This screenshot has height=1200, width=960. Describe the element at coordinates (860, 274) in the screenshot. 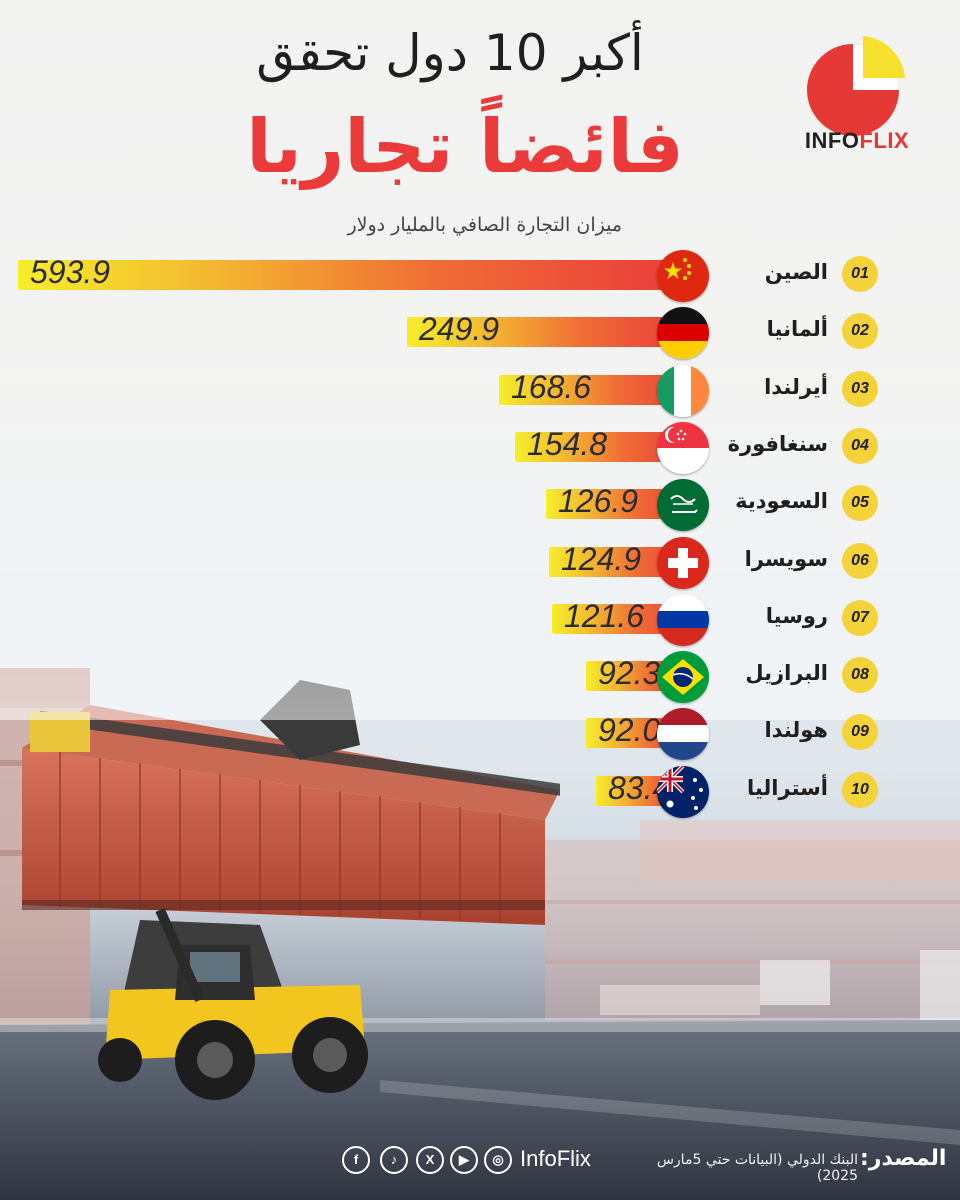

I see `rank-badge: 01` at that location.